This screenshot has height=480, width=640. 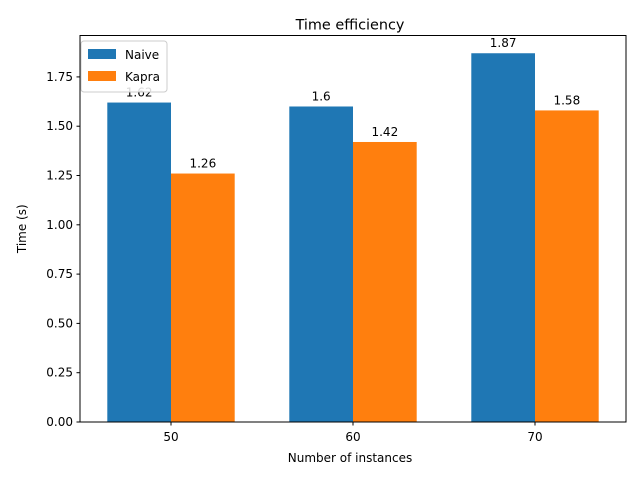 What do you see at coordinates (503, 43) in the screenshot?
I see `bar-value-label: 1.87` at bounding box center [503, 43].